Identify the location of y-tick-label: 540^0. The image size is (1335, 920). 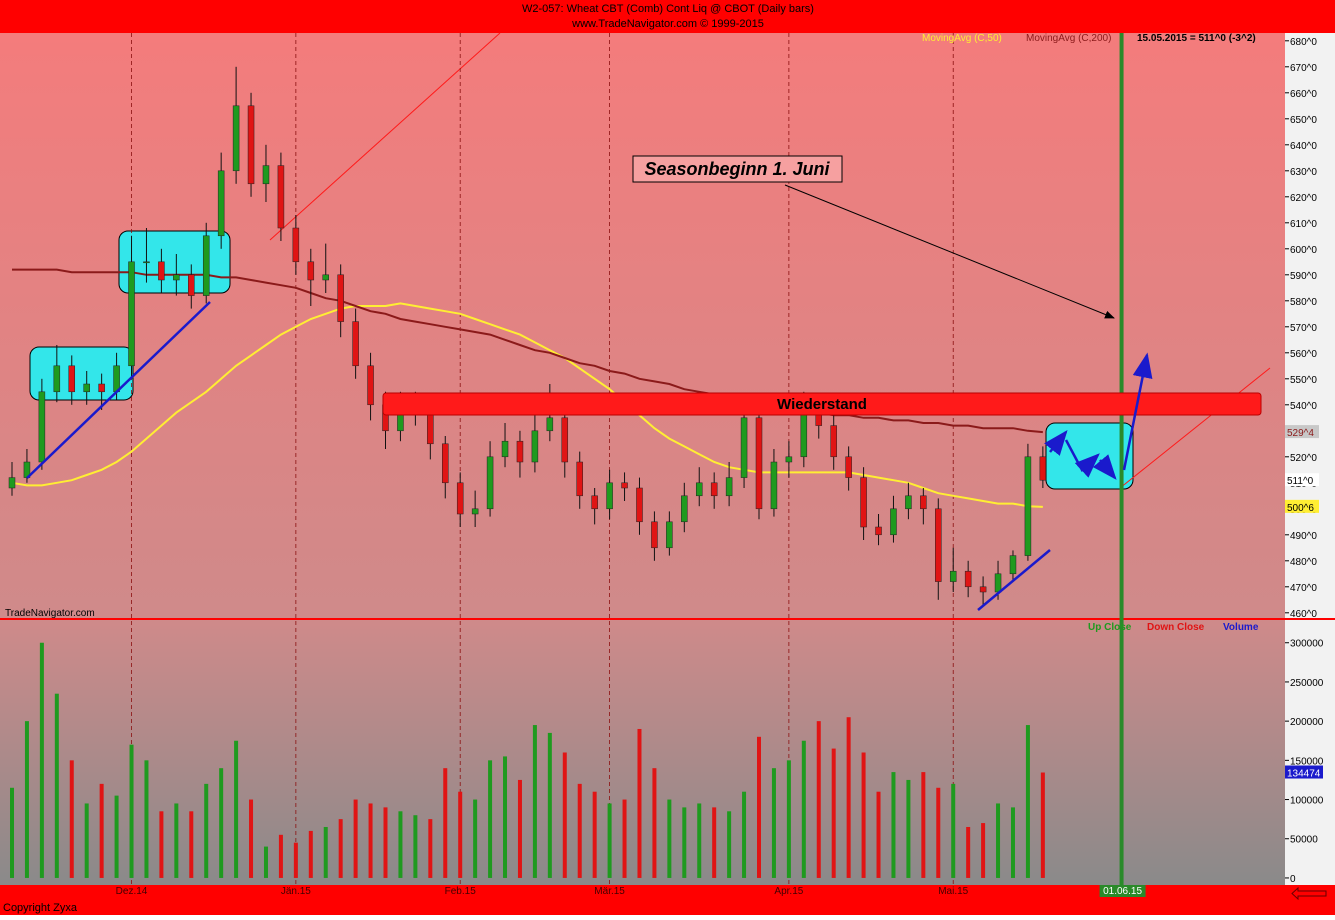
(1303, 406).